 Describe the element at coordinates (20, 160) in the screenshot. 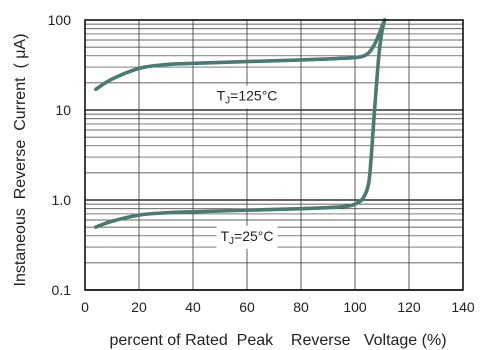

I see `y-axis-title: Instaneous Reverse Current ( μA)` at that location.